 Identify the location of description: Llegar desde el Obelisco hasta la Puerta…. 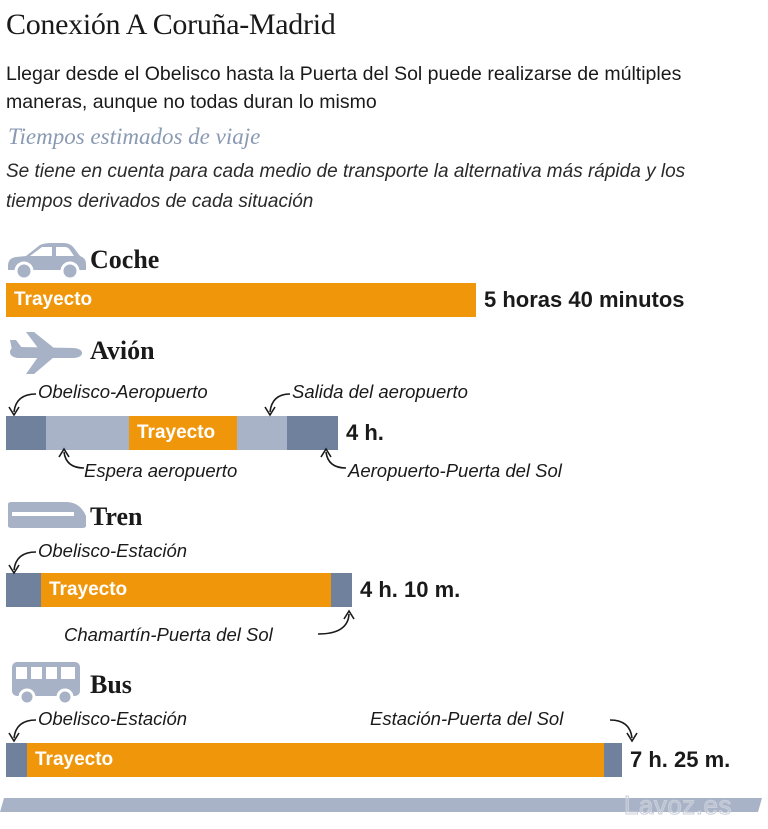
(344, 88).